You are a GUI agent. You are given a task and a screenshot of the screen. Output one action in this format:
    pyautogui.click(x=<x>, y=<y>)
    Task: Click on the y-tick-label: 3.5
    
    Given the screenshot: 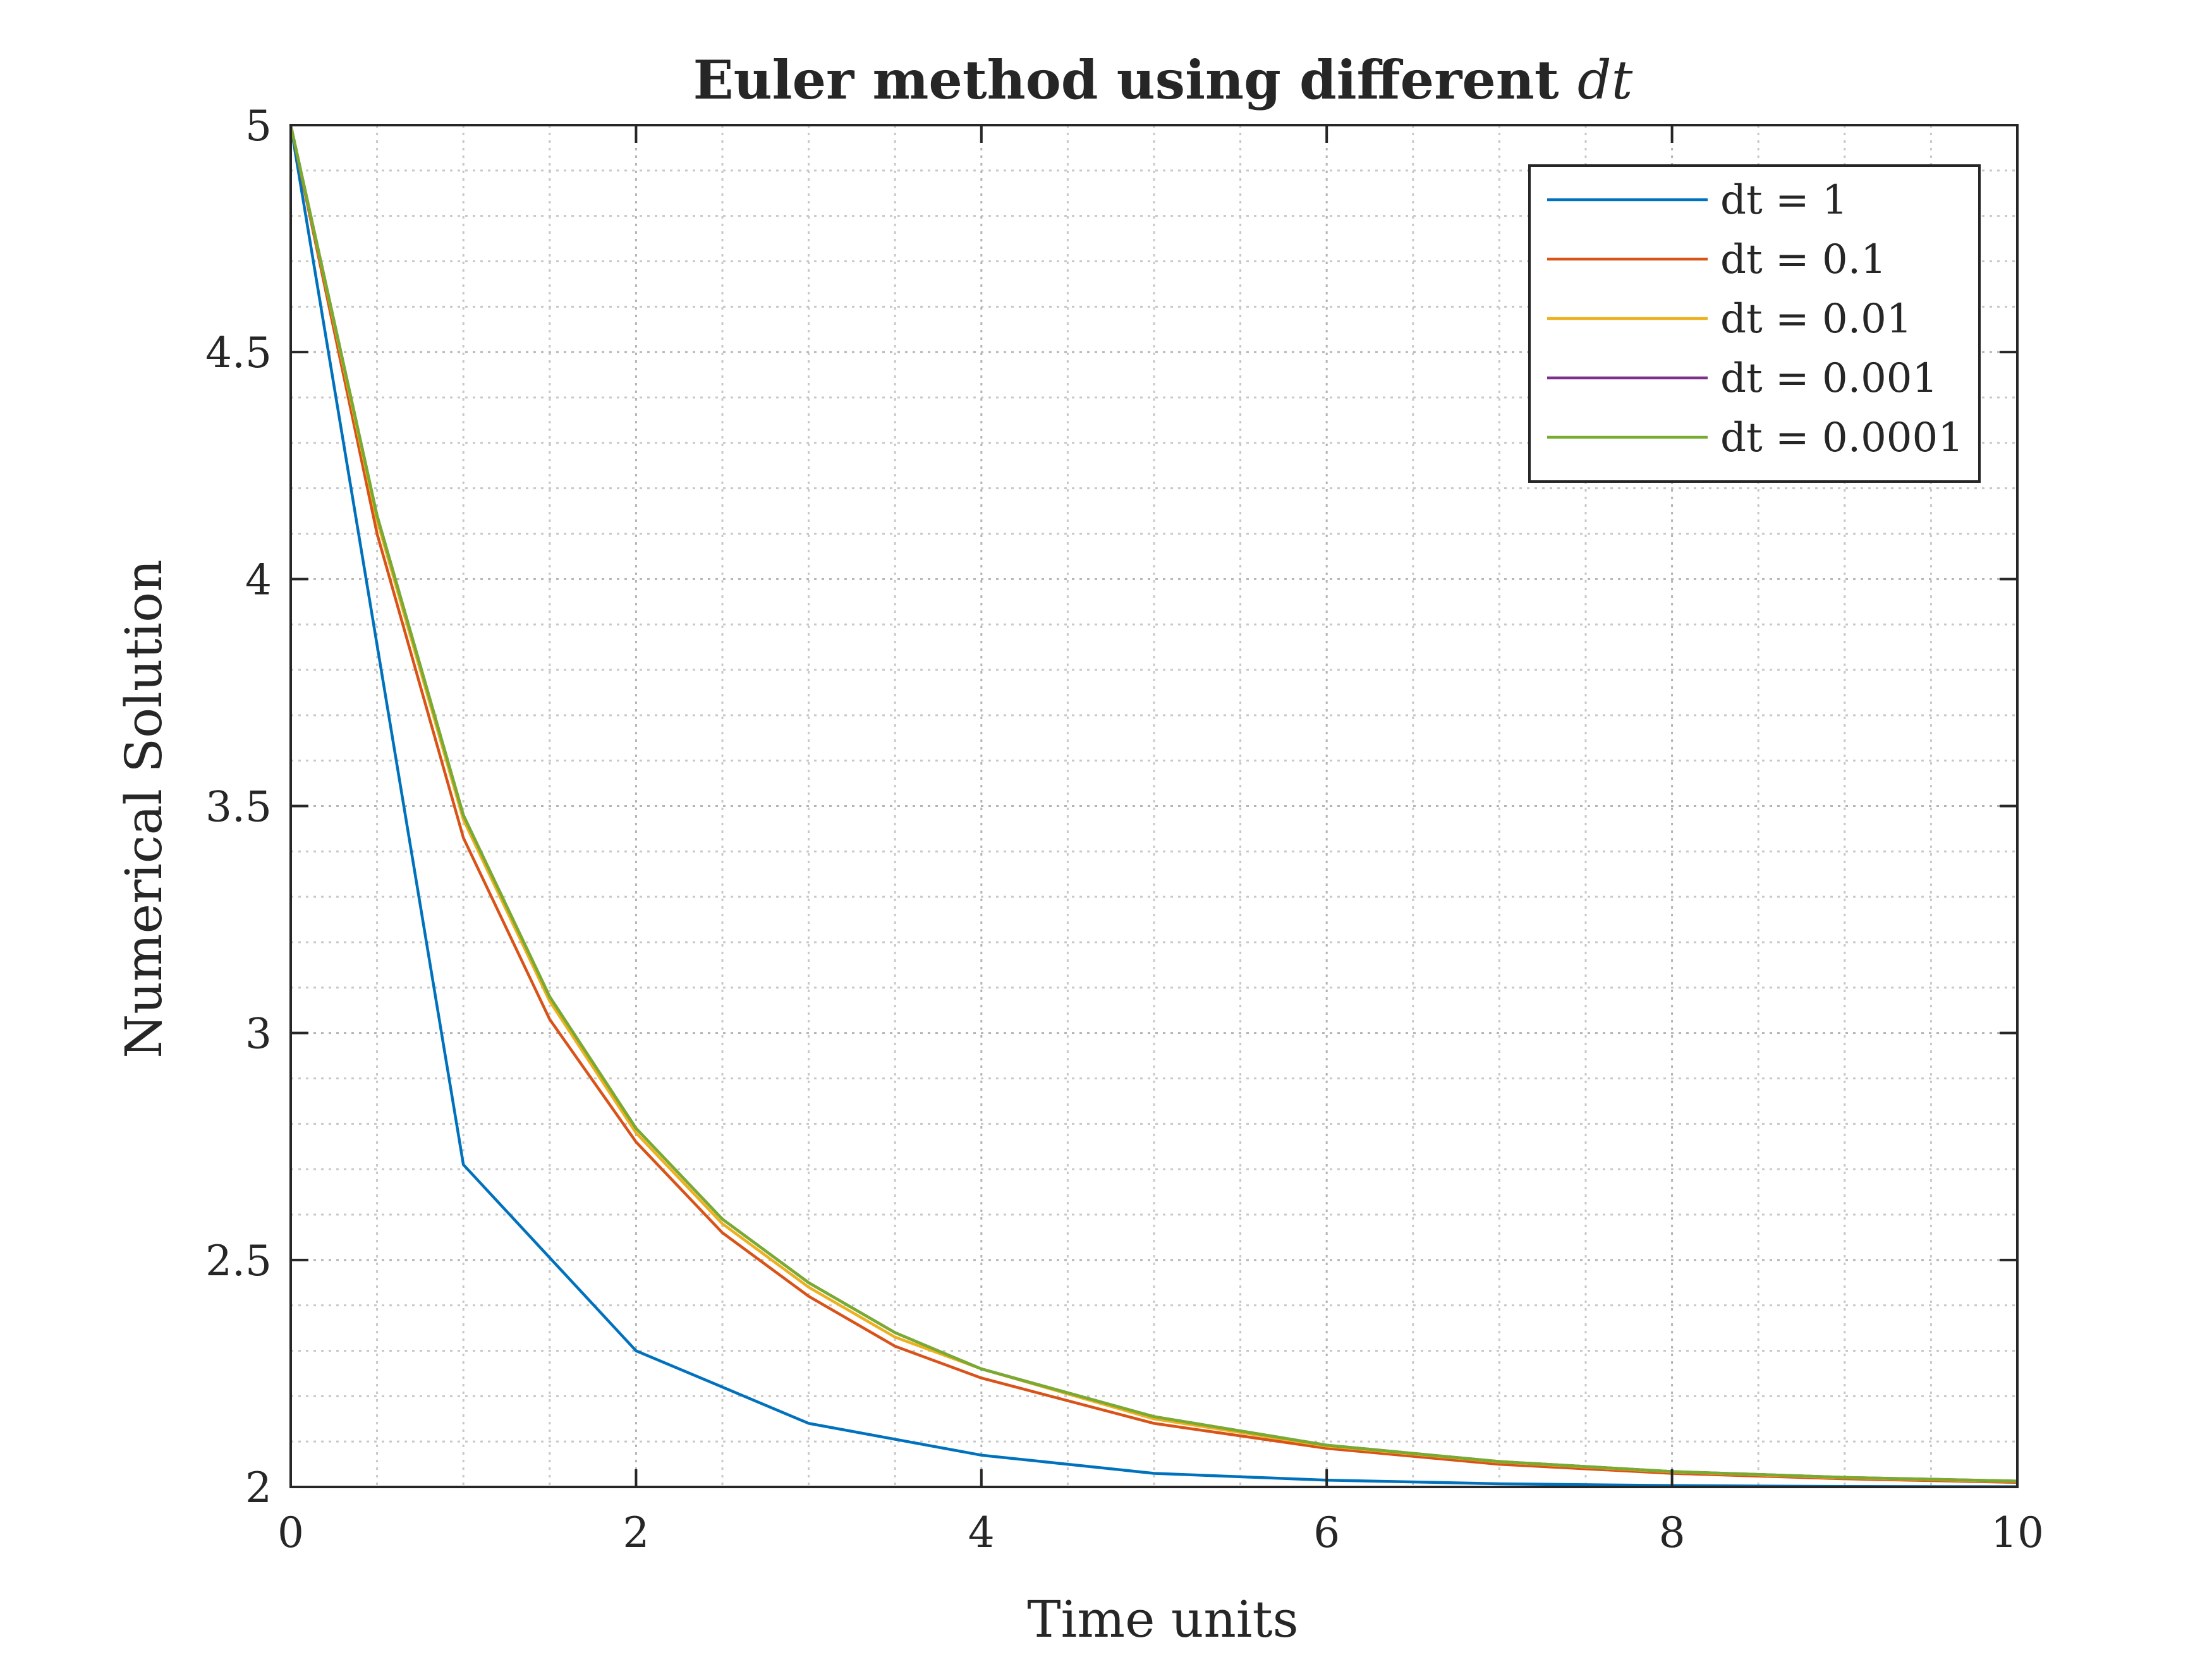 What is the action you would take?
    pyautogui.click(x=238, y=807)
    